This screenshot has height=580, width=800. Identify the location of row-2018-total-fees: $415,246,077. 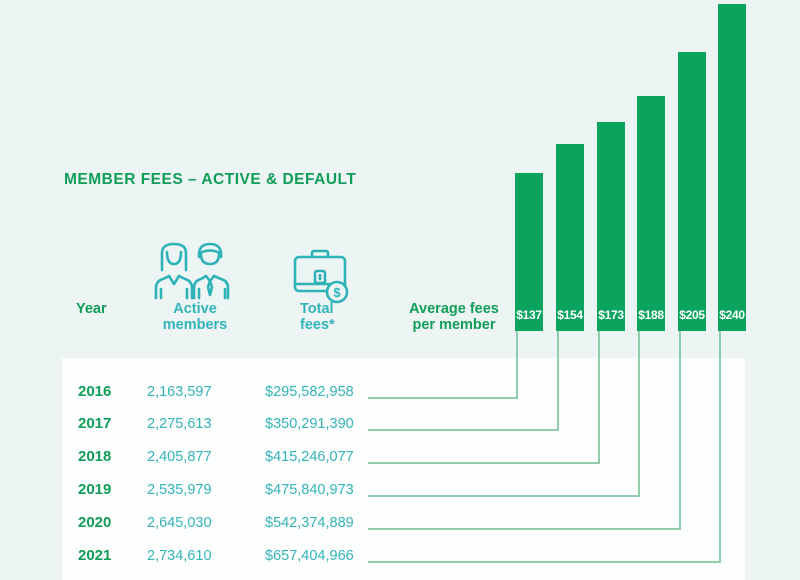
(309, 457).